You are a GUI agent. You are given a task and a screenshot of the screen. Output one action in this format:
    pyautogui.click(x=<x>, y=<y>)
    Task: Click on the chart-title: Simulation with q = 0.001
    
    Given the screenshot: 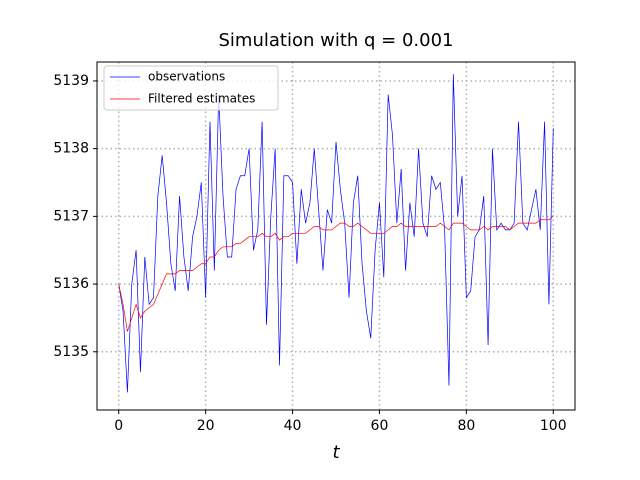 What is the action you would take?
    pyautogui.click(x=336, y=40)
    